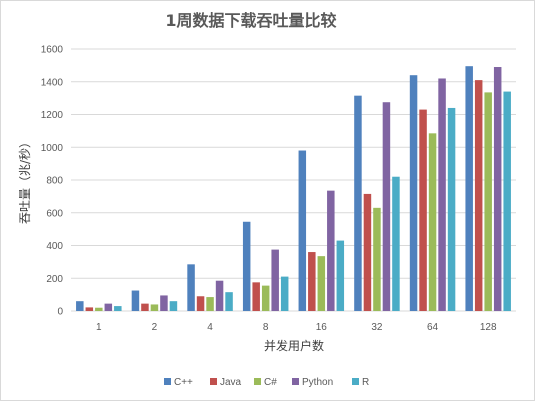 The image size is (535, 401). I want to click on x-tick-label: 16, so click(322, 327).